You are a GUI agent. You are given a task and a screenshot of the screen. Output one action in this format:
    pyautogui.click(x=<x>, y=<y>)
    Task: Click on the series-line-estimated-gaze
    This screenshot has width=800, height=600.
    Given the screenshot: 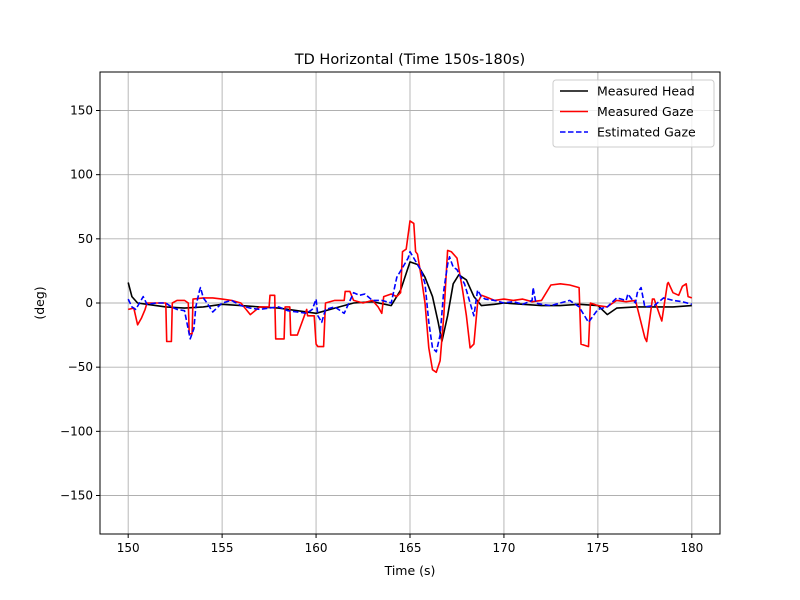 What is the action you would take?
    pyautogui.click(x=410, y=301)
    